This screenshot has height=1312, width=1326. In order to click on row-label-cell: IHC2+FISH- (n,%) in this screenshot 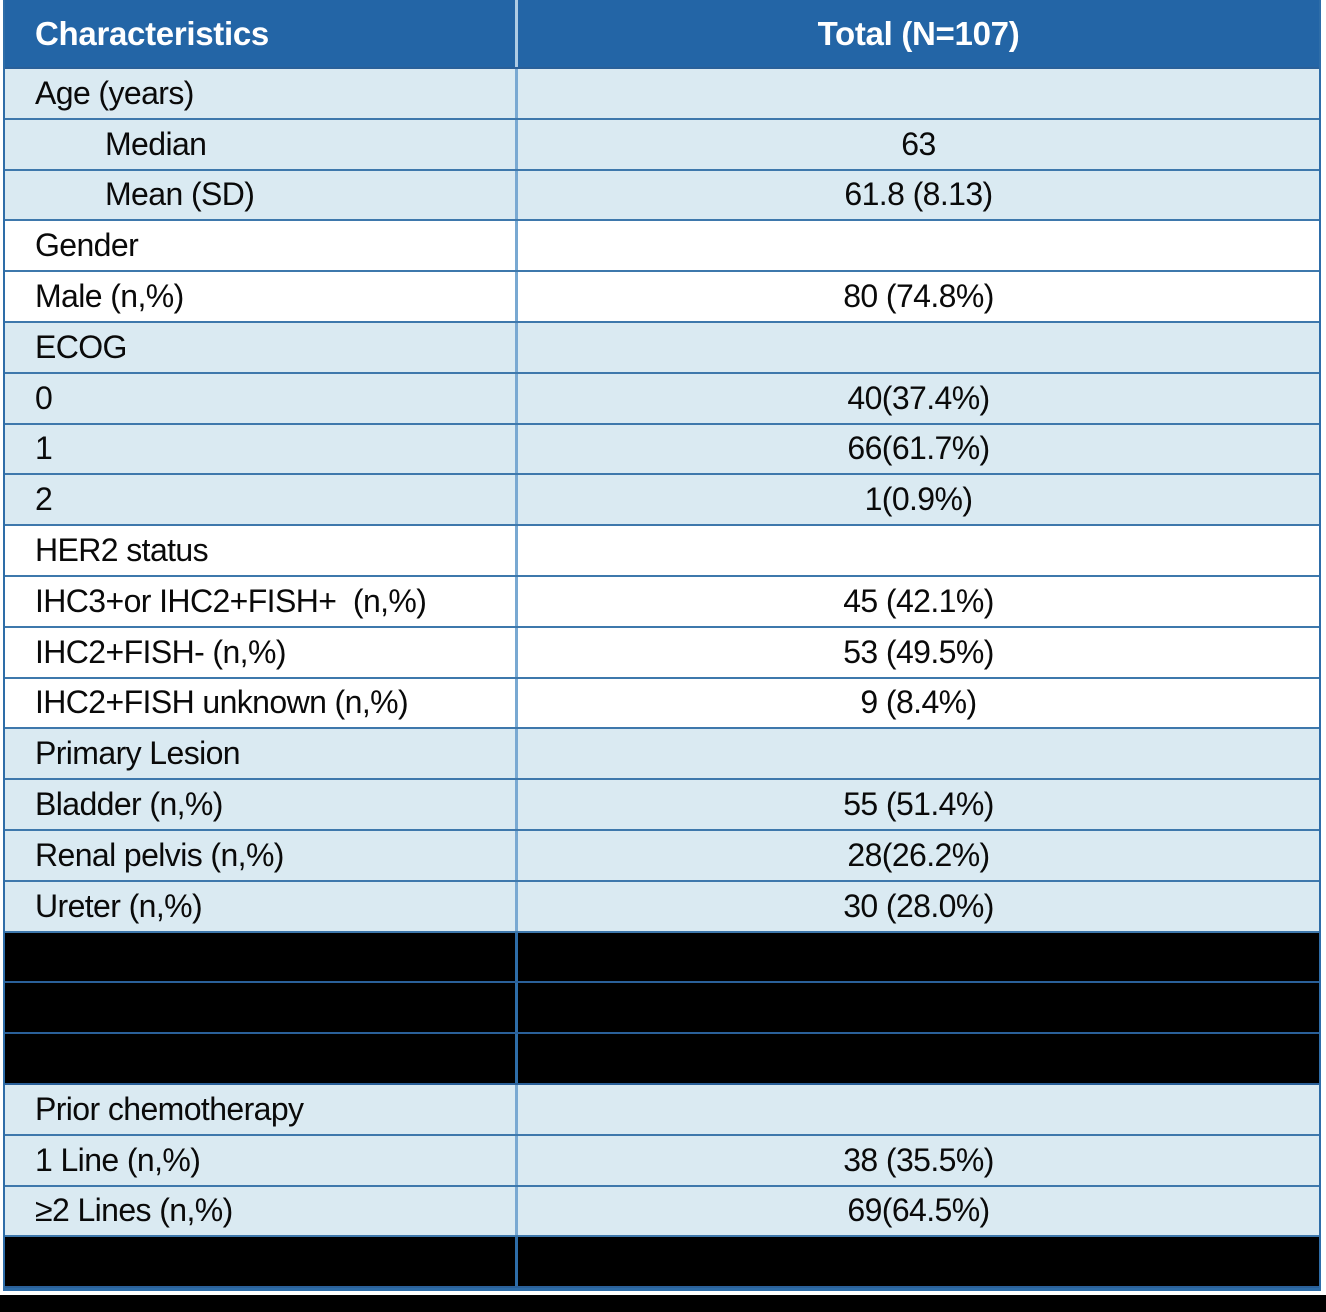, I will do `click(260, 652)`.